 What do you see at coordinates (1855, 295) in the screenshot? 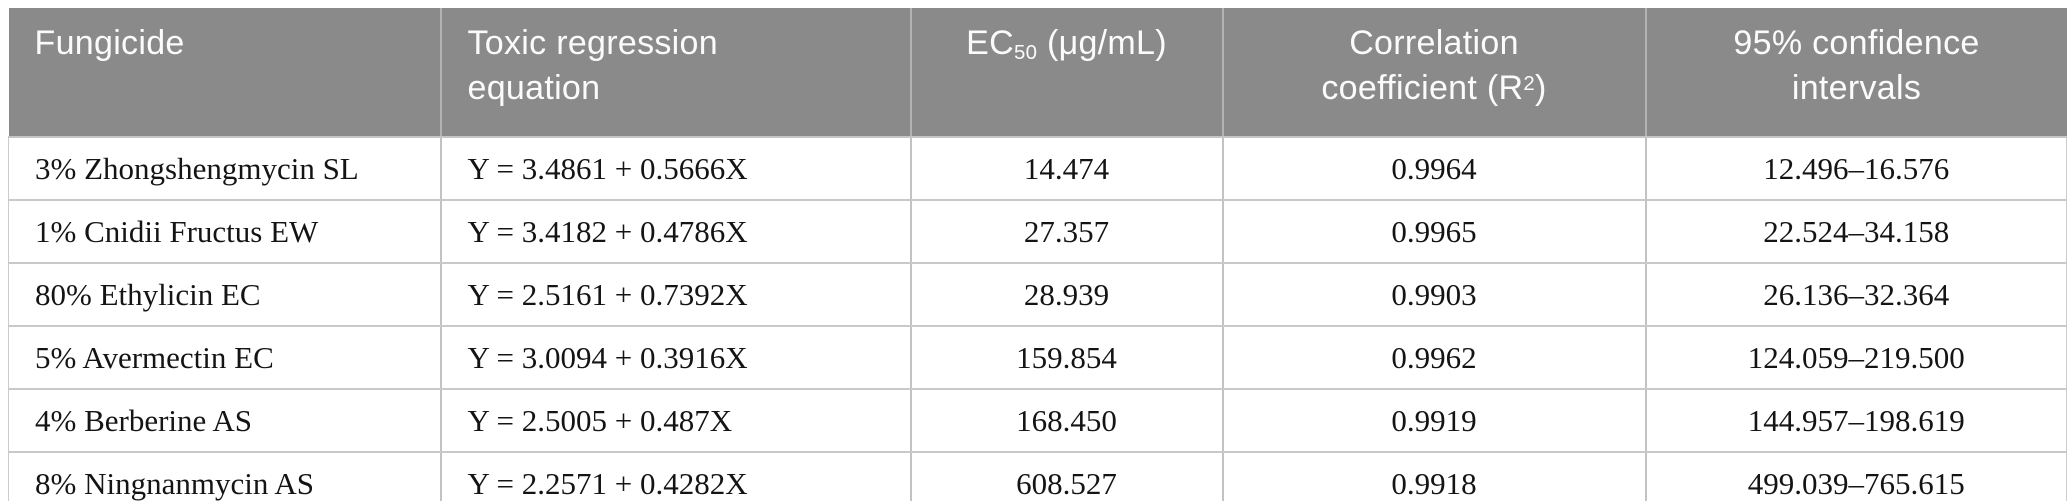
I see `cell-ci: 26.136–32.364` at bounding box center [1855, 295].